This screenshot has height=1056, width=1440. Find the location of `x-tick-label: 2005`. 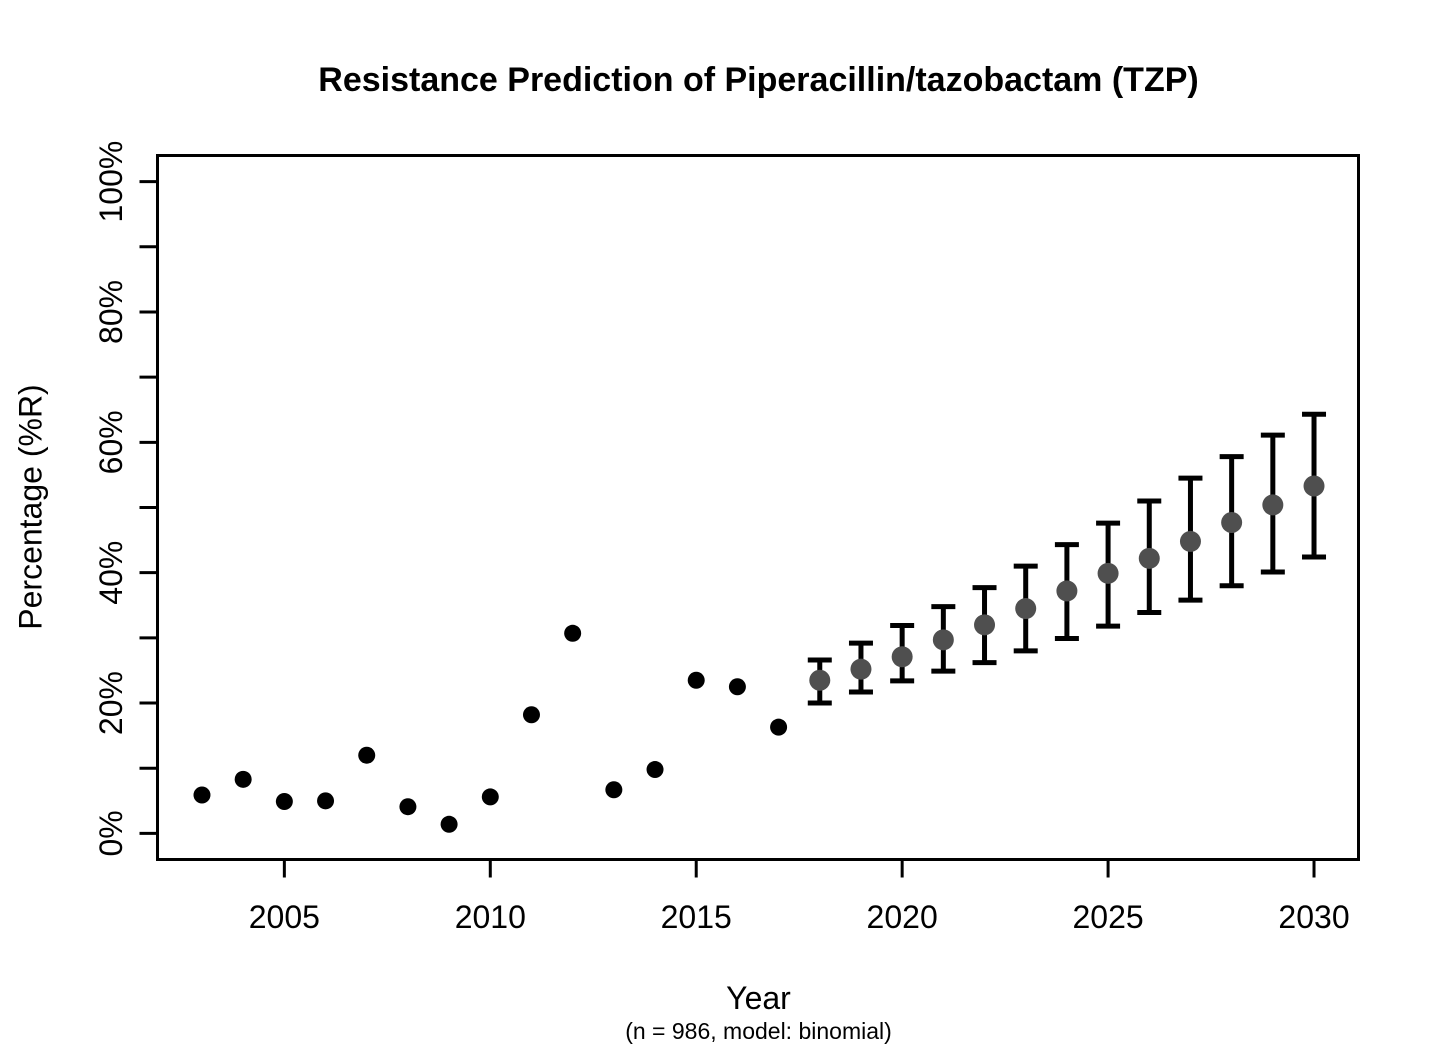

x-tick-label: 2005 is located at coordinates (284, 917).